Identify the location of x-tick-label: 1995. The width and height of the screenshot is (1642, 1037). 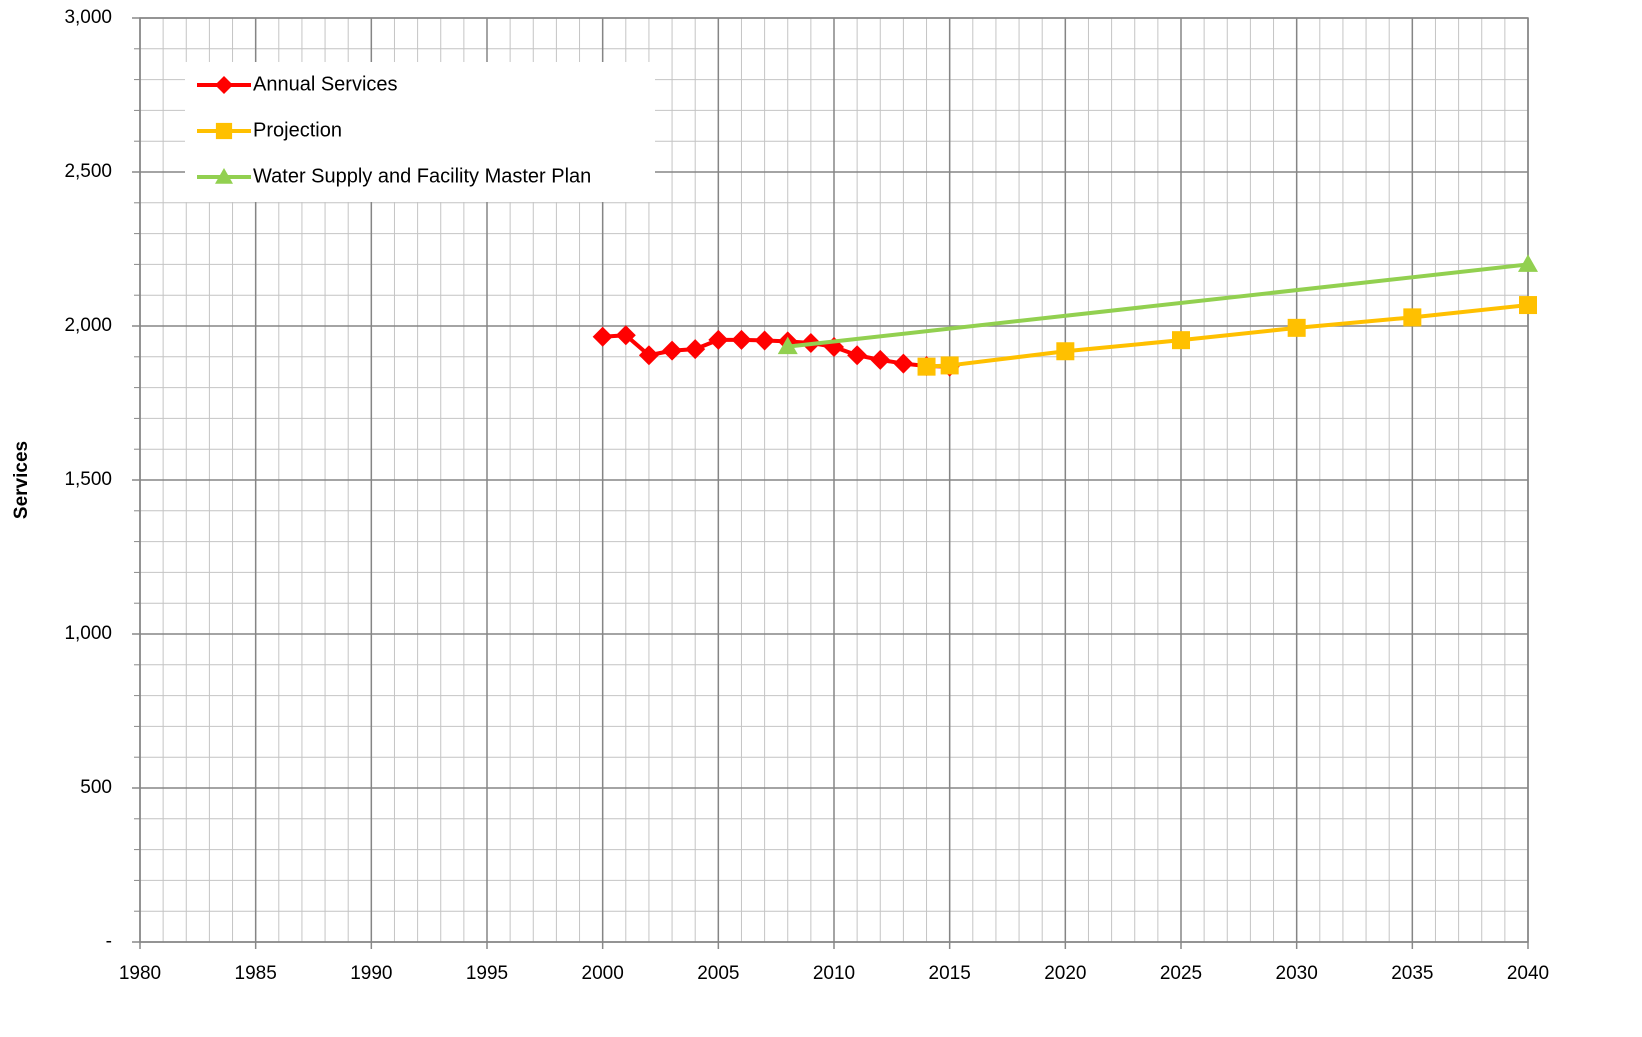
(487, 973).